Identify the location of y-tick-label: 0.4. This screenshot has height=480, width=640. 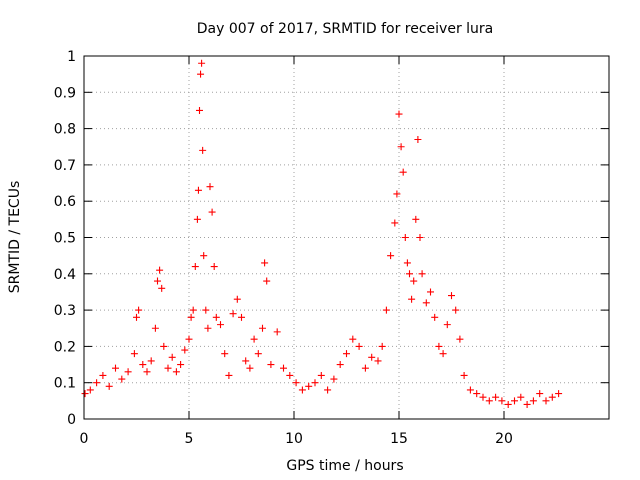
(65, 275).